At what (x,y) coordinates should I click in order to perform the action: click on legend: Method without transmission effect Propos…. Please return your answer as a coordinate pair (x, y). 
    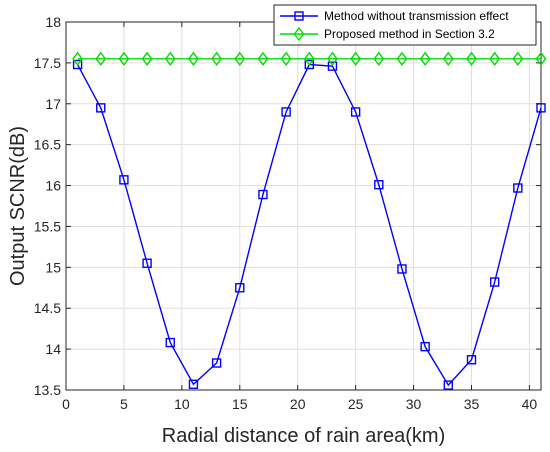
    Looking at the image, I should click on (405, 25).